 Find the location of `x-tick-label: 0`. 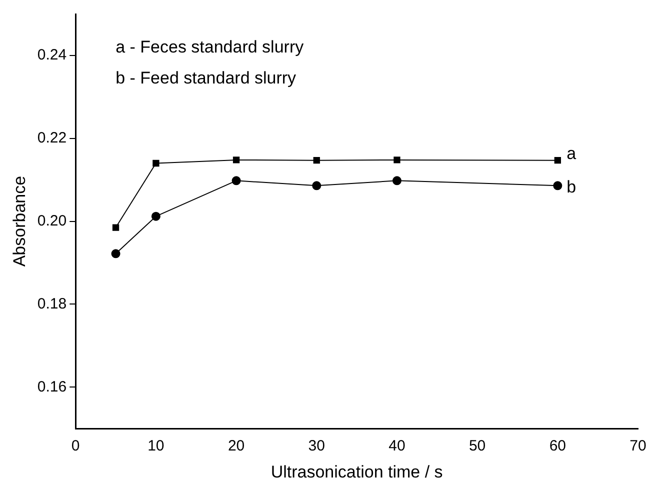

x-tick-label: 0 is located at coordinates (75, 446).